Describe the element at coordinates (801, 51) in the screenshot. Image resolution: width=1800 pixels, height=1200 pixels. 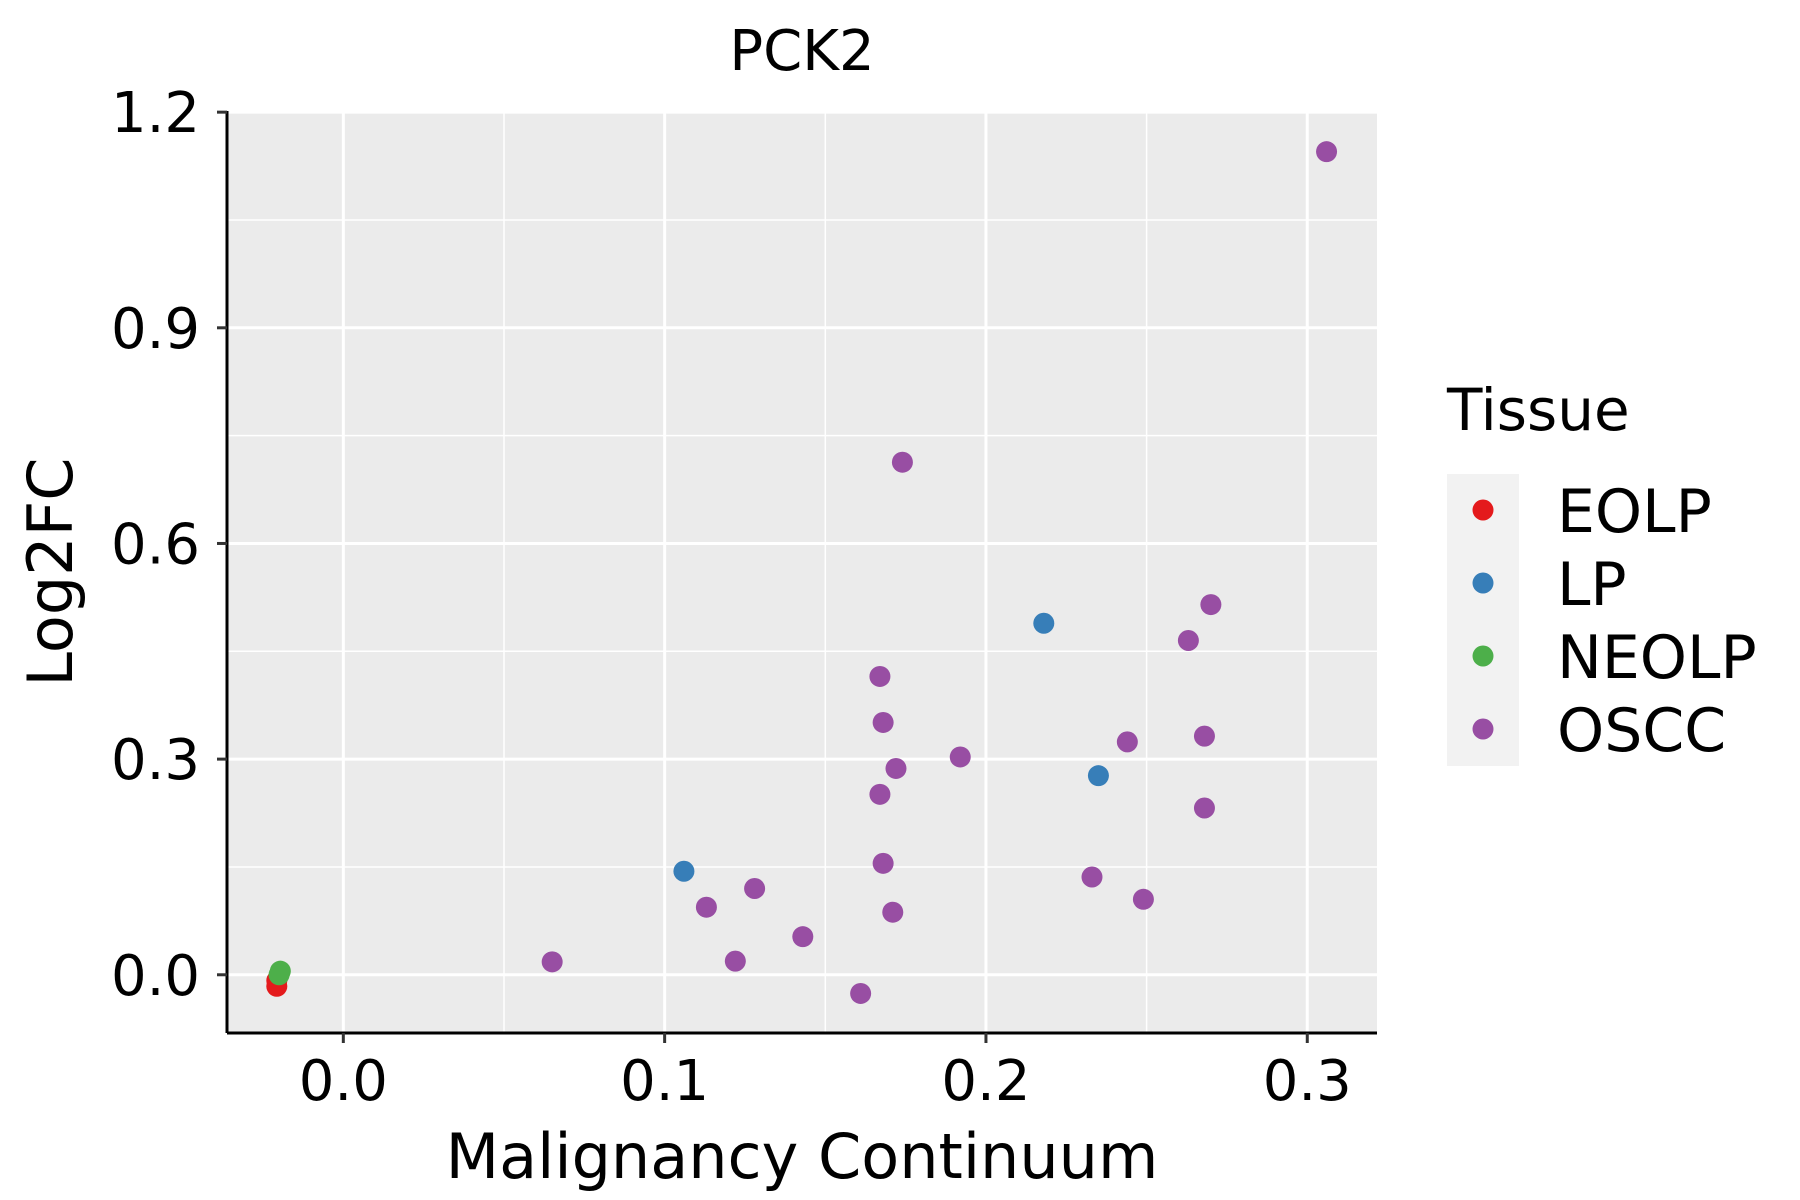
I see `chart-title: PCK2` at that location.